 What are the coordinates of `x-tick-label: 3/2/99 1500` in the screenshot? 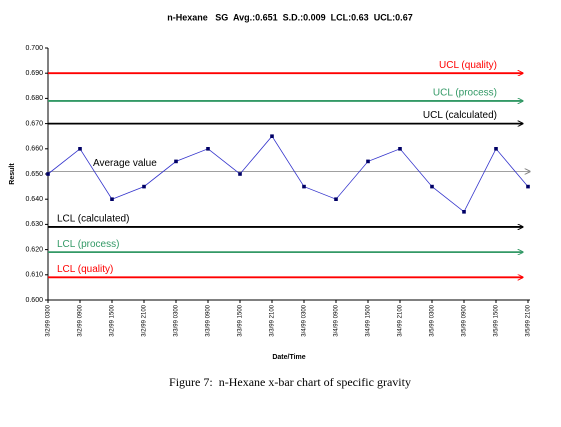 It's located at (113, 320).